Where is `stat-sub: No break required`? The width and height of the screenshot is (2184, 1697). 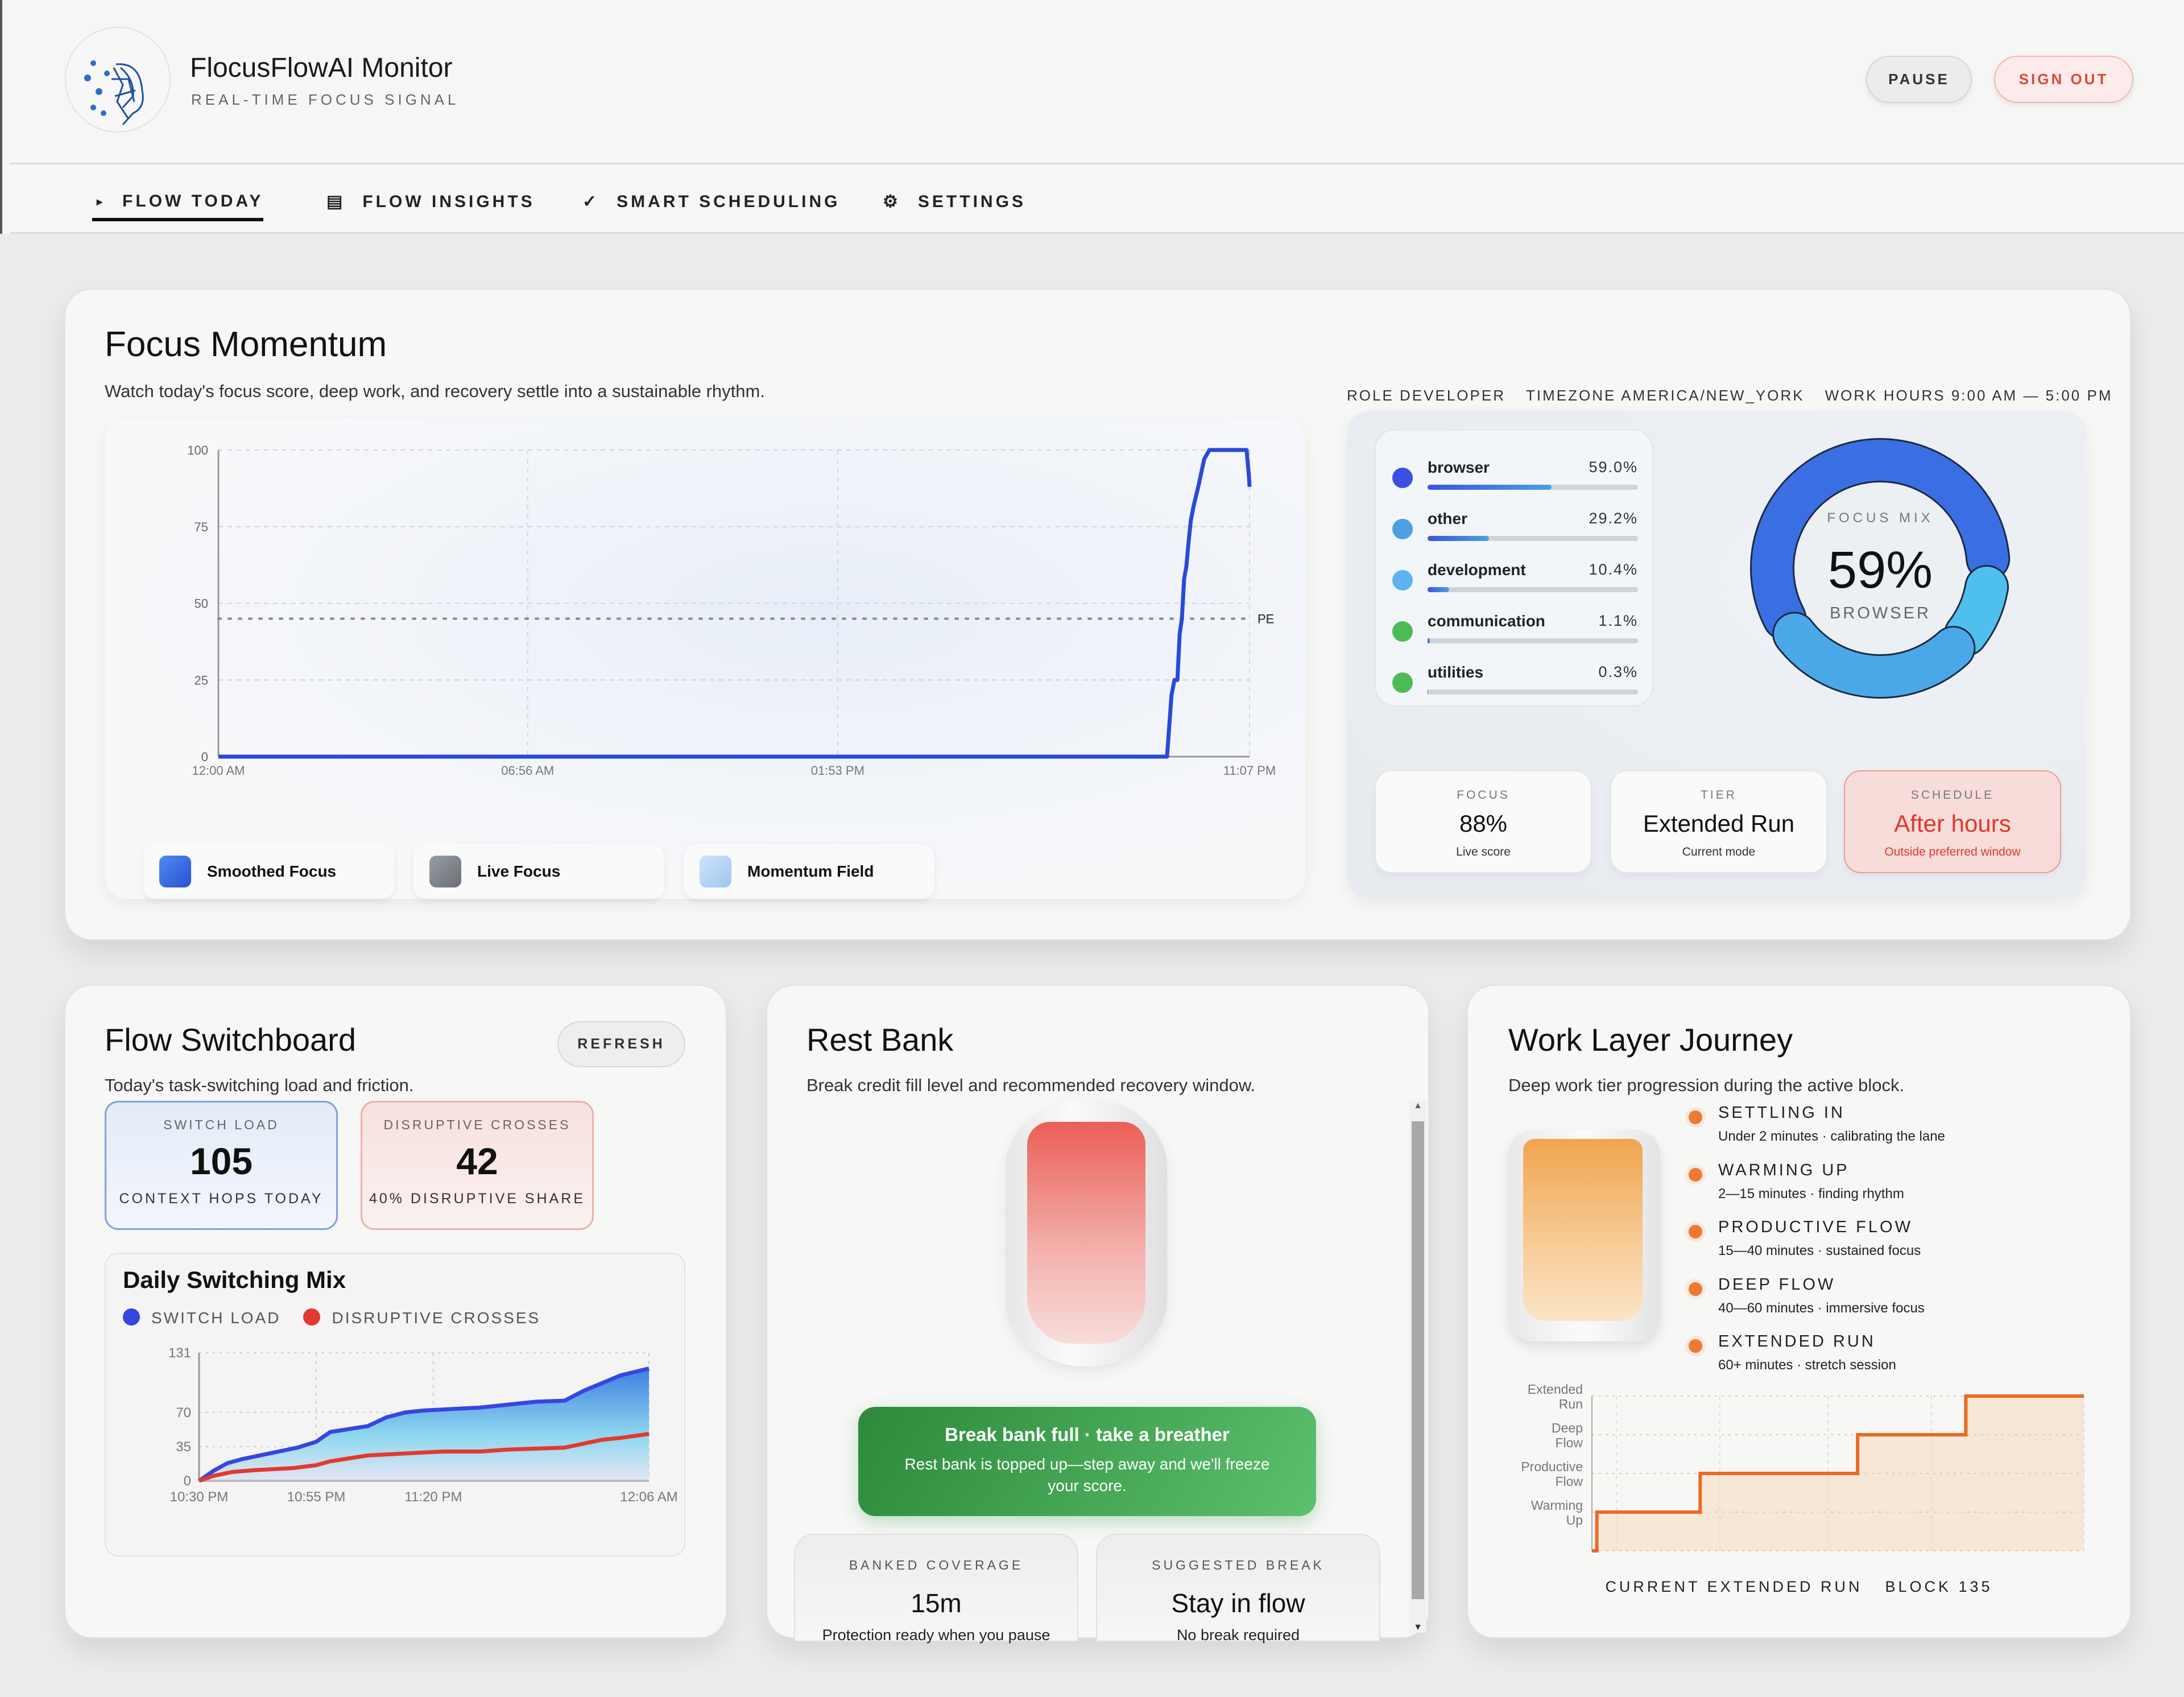 stat-sub: No break required is located at coordinates (1238, 1635).